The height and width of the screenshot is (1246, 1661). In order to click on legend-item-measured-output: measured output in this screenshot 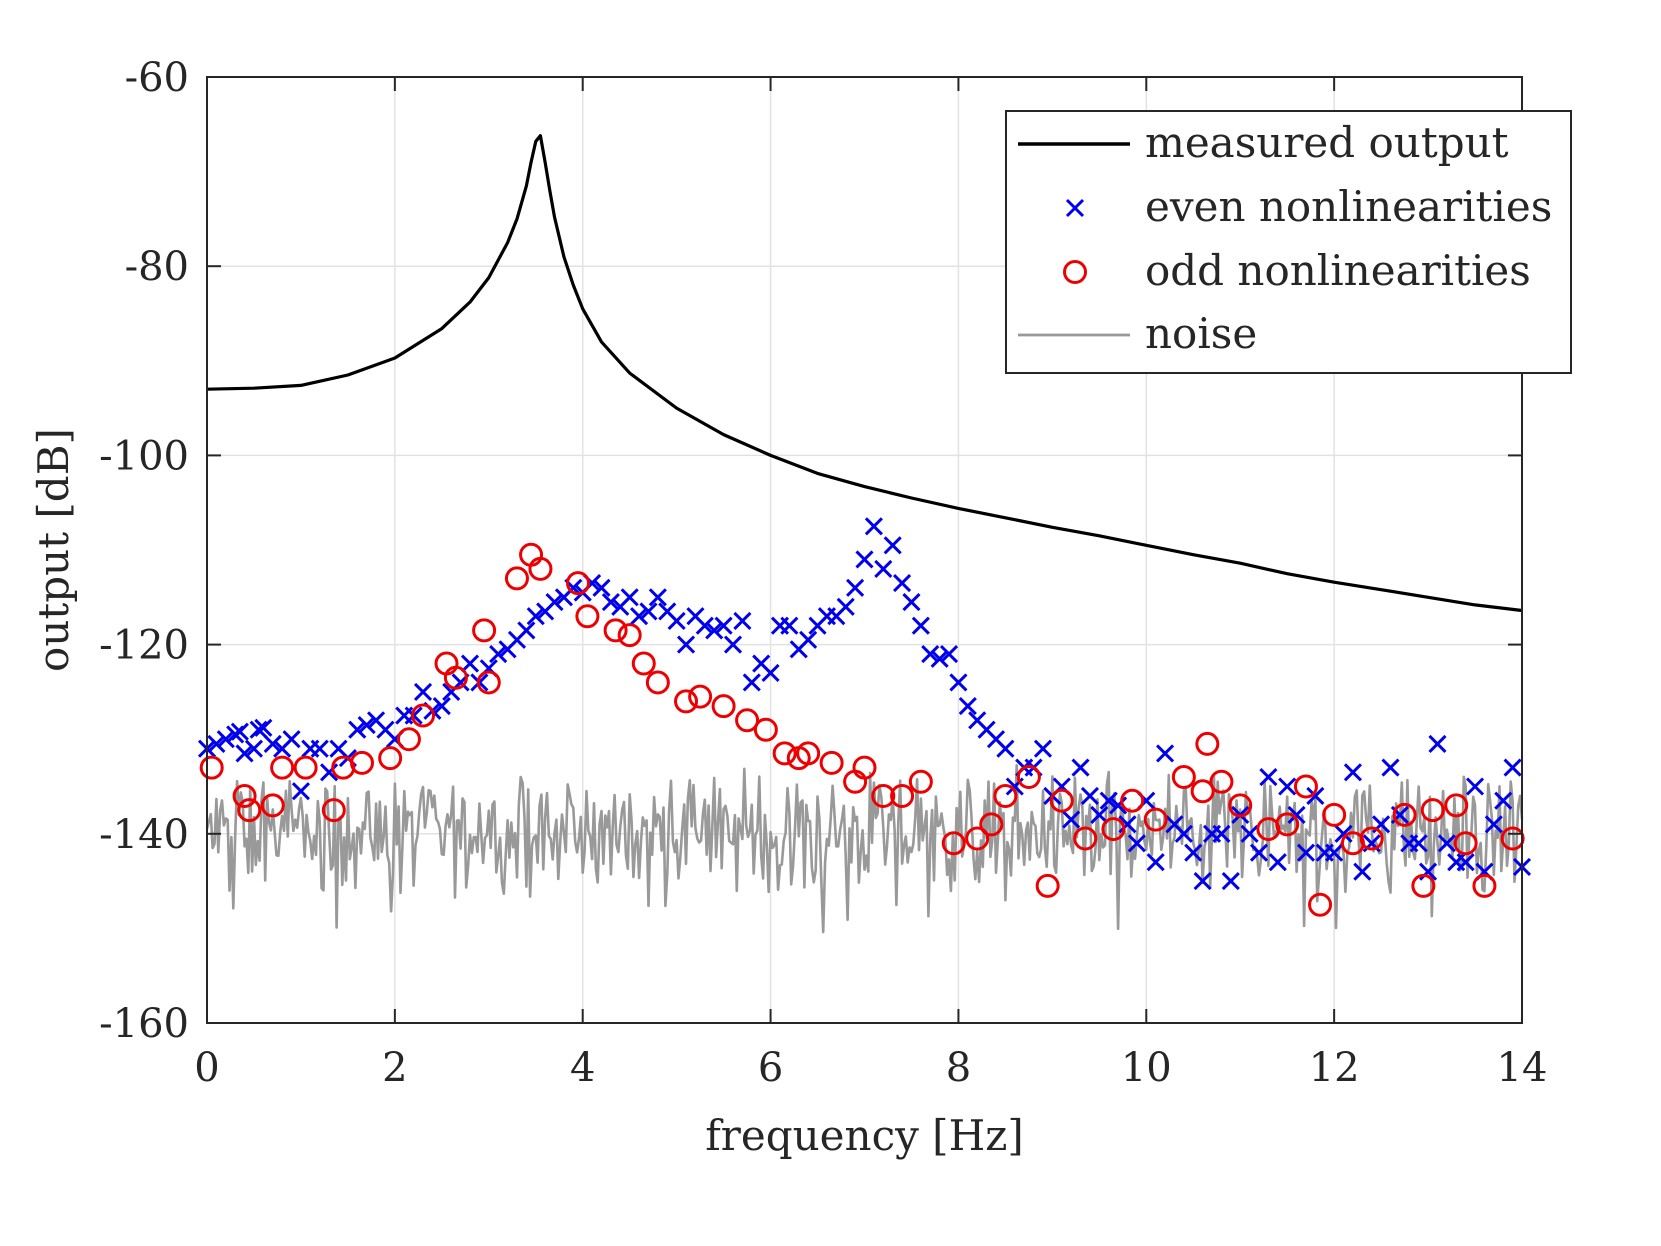, I will do `click(1263, 142)`.